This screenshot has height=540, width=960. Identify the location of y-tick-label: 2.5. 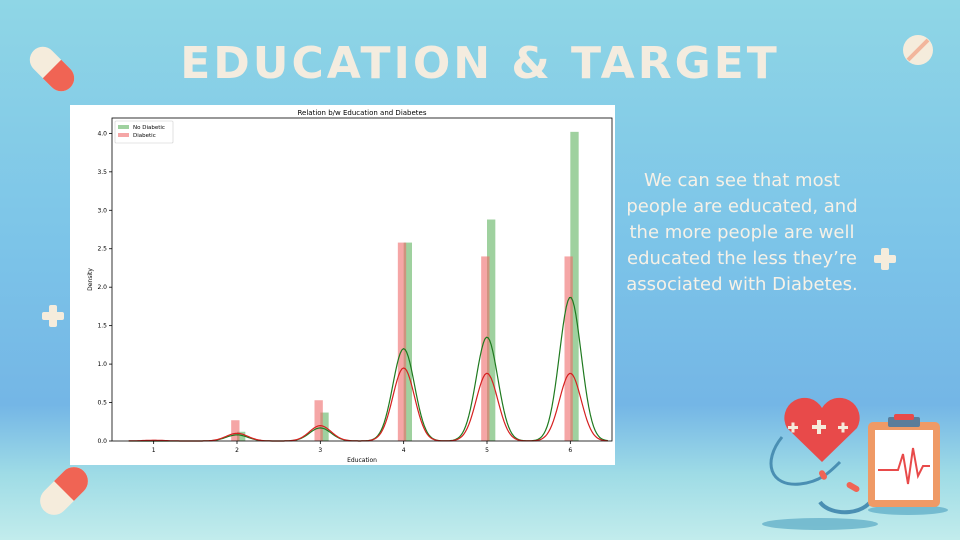
(102, 249).